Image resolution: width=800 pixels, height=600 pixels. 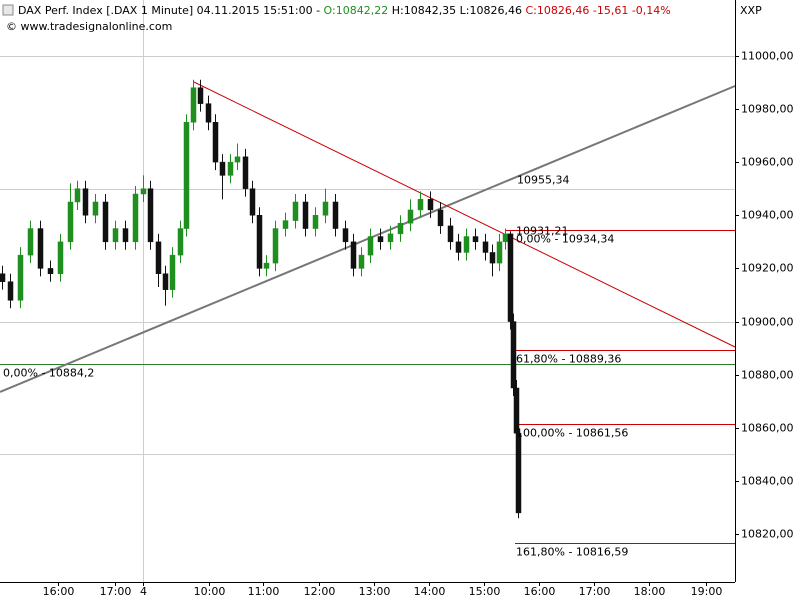 What do you see at coordinates (485, 591) in the screenshot?
I see `x-tick-label: 15:00` at bounding box center [485, 591].